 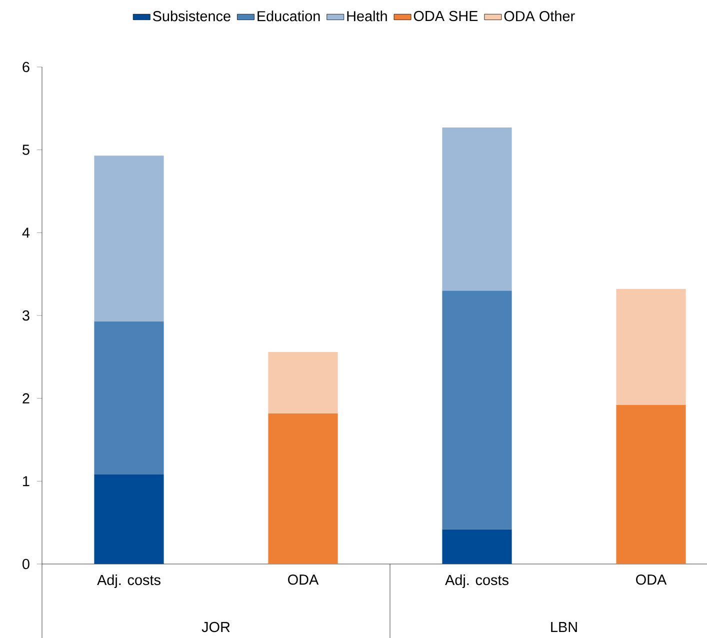 What do you see at coordinates (216, 627) in the screenshot?
I see `text: JOR` at bounding box center [216, 627].